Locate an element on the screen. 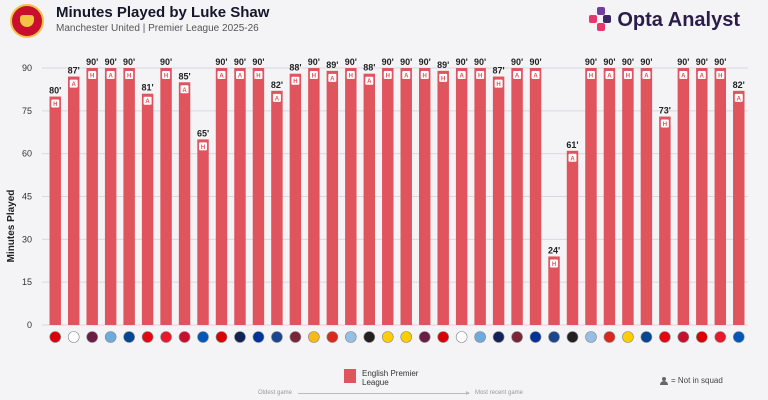 This screenshot has width=768, height=400. palace-crest-icon is located at coordinates (554, 337).